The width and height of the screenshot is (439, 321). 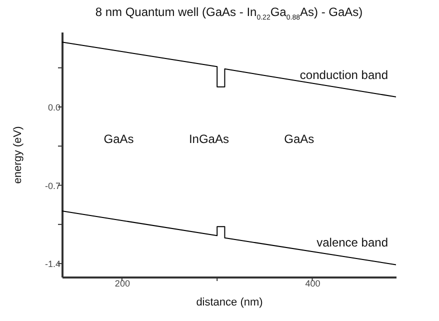 What do you see at coordinates (18, 155) in the screenshot?
I see `y-axis-title: energy (eV)` at bounding box center [18, 155].